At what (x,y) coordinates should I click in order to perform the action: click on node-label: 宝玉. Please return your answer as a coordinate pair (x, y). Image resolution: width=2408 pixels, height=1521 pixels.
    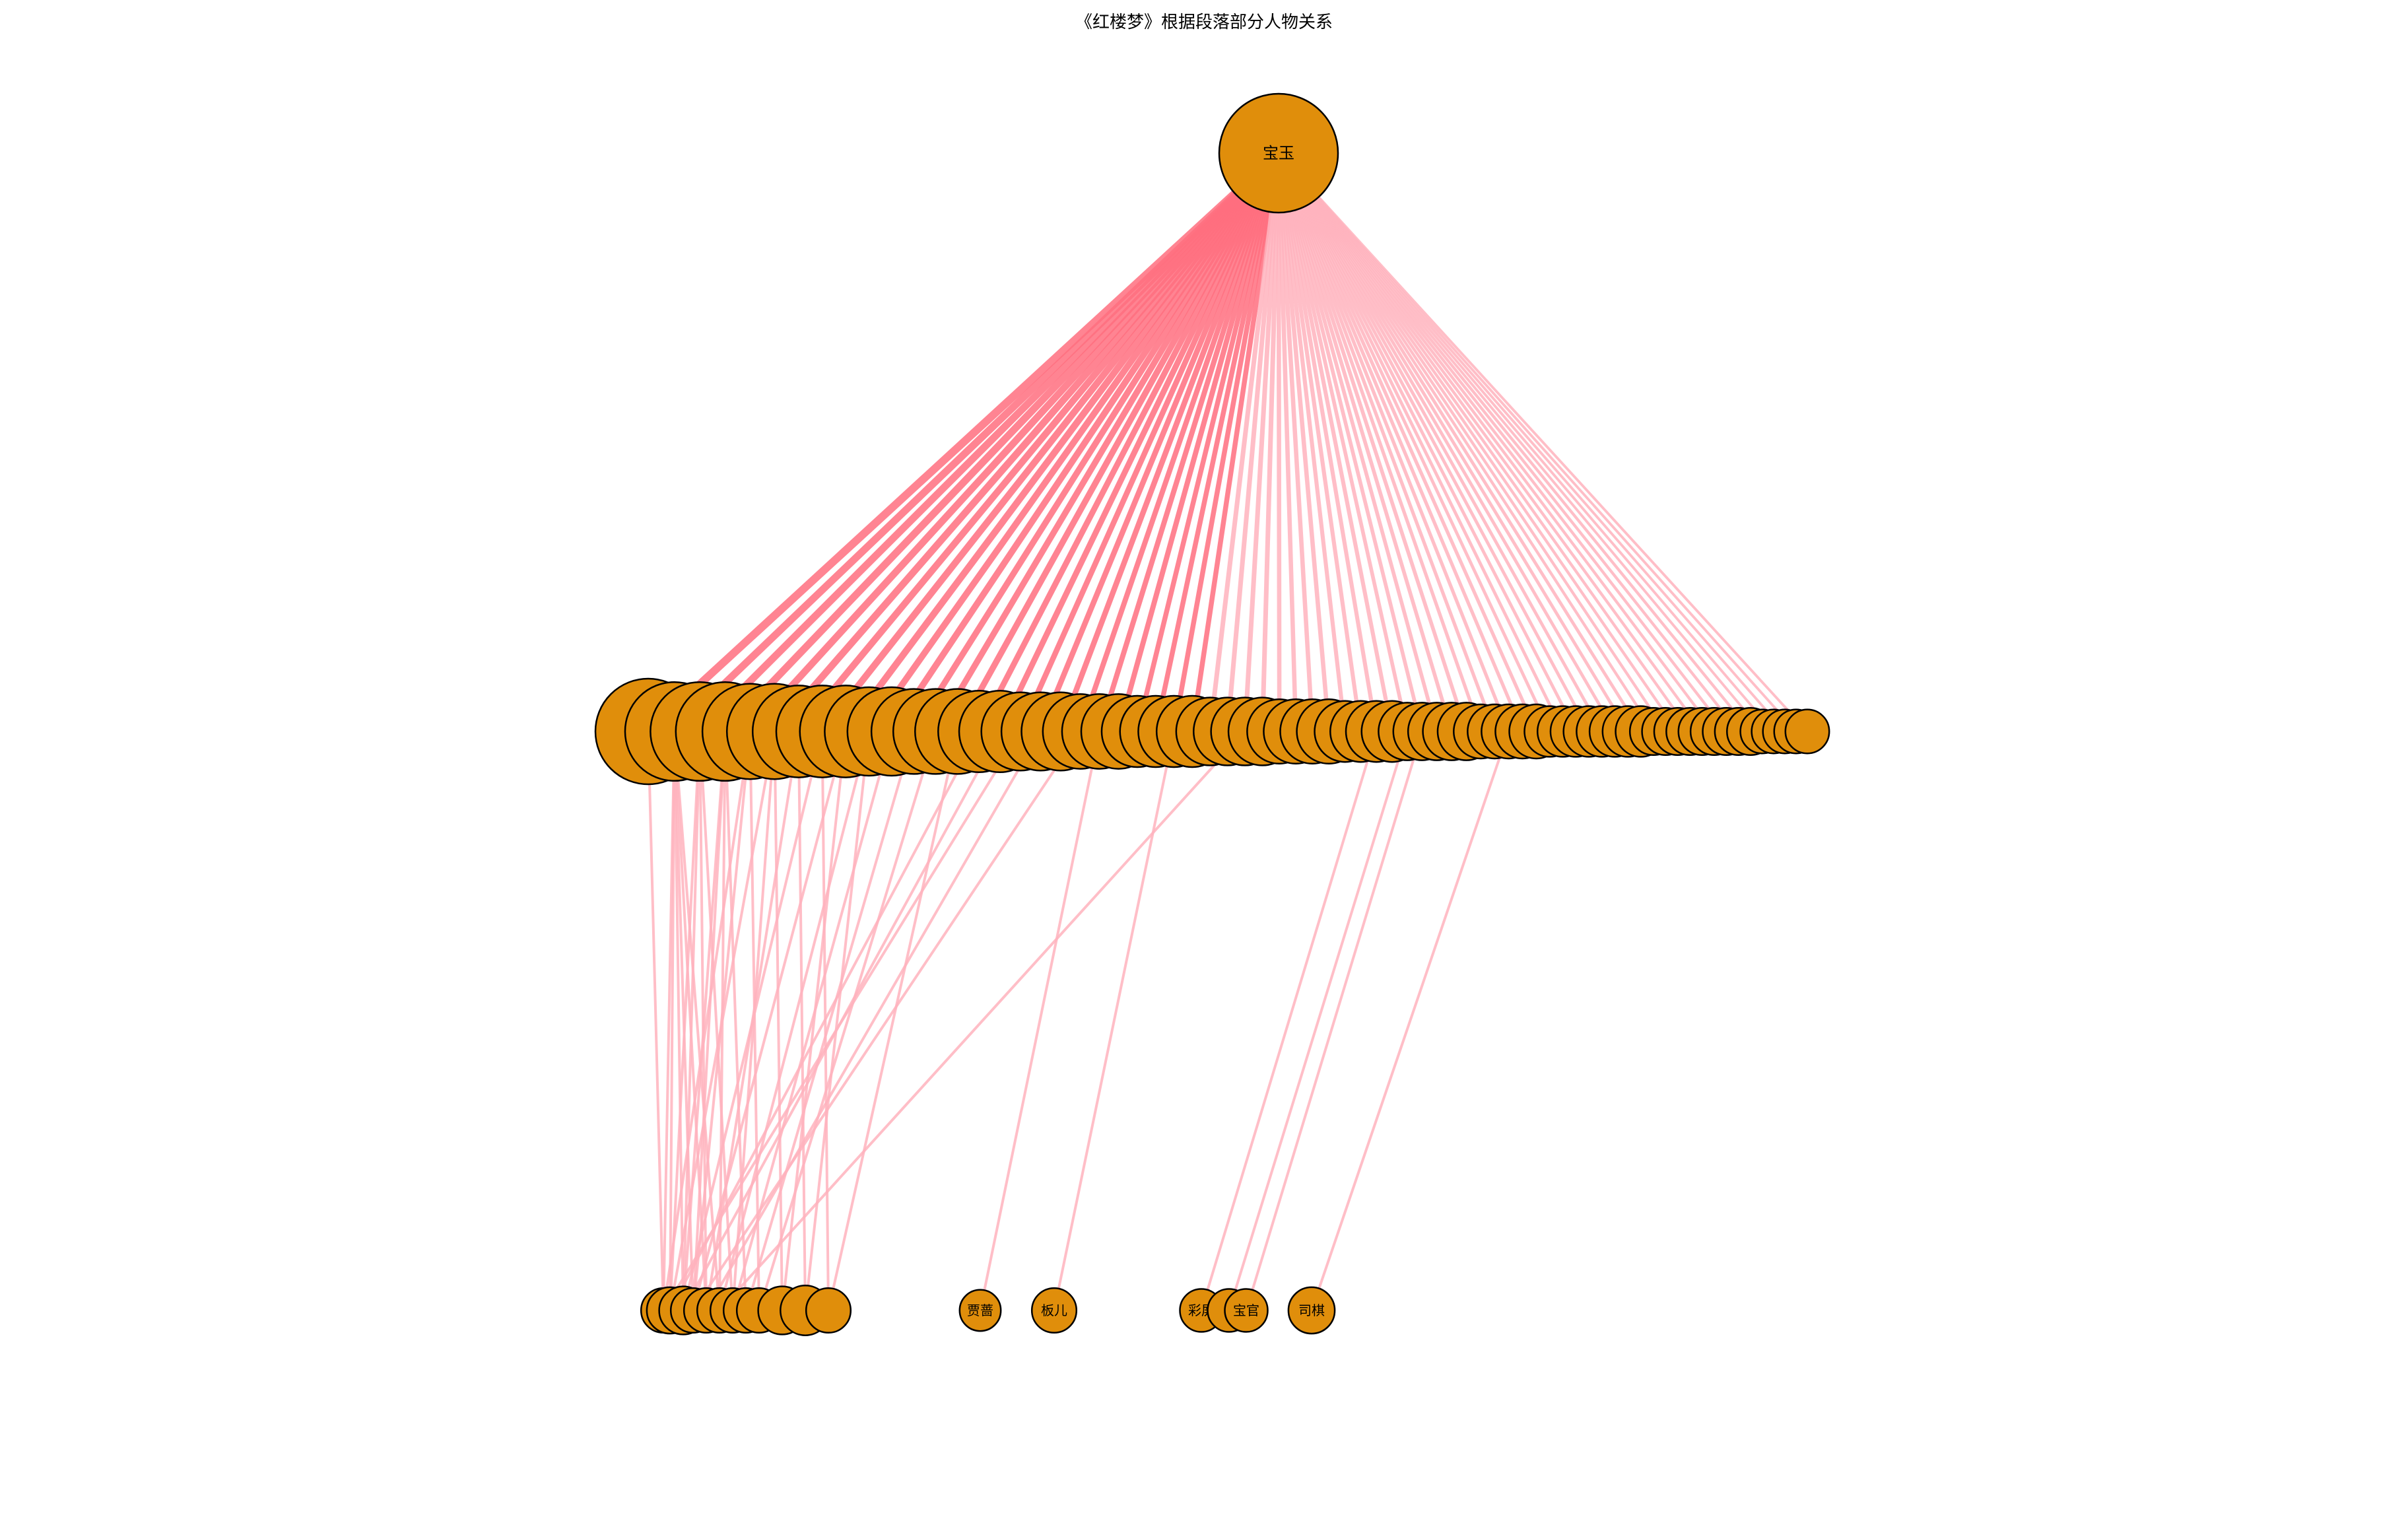
    Looking at the image, I should click on (1278, 153).